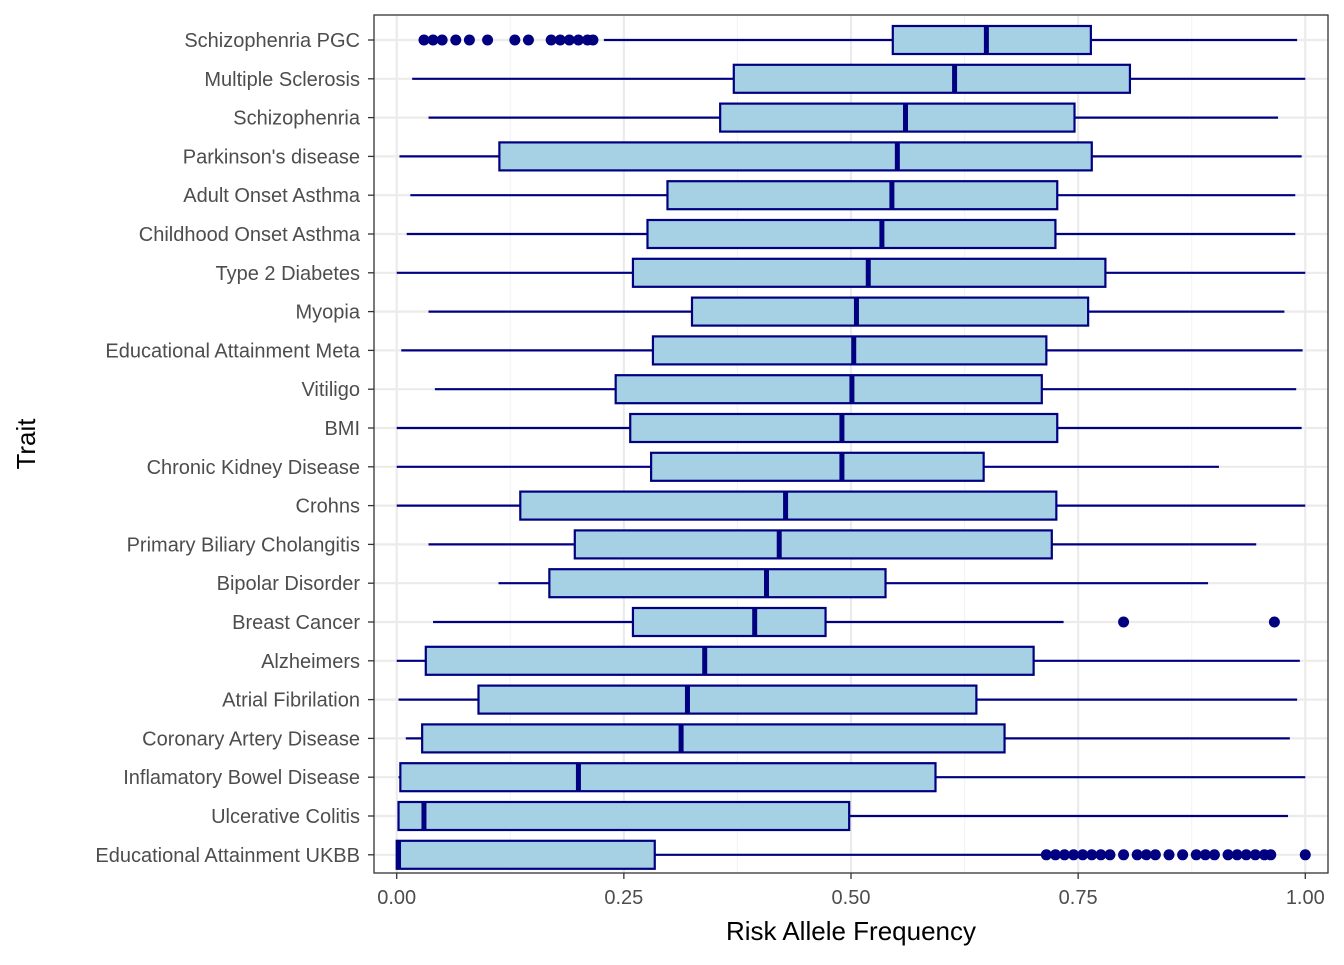 The height and width of the screenshot is (965, 1344). What do you see at coordinates (272, 41) in the screenshot?
I see `y-tick-label: Schizophenria PGC` at bounding box center [272, 41].